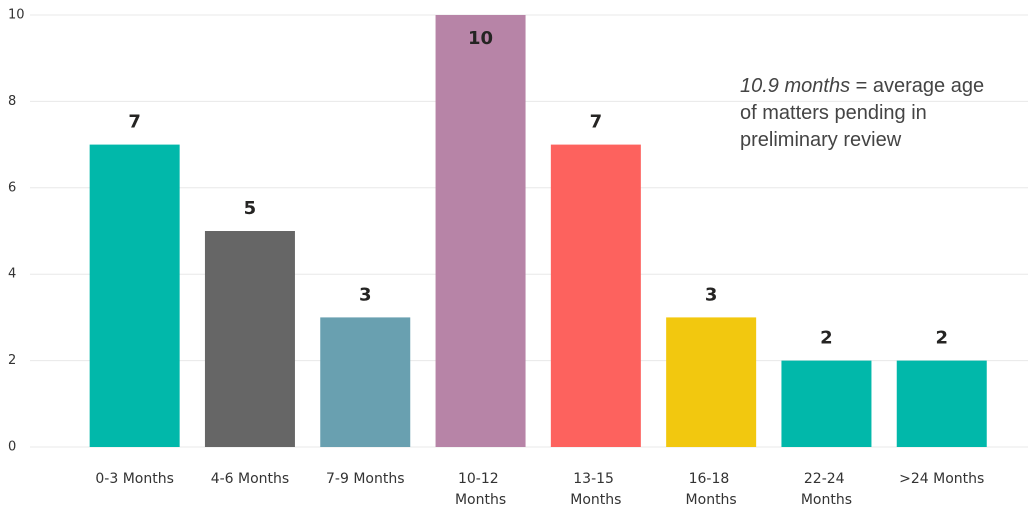 Image resolution: width=1028 pixels, height=514 pixels. Describe the element at coordinates (250, 208) in the screenshot. I see `data-label: 5` at that location.